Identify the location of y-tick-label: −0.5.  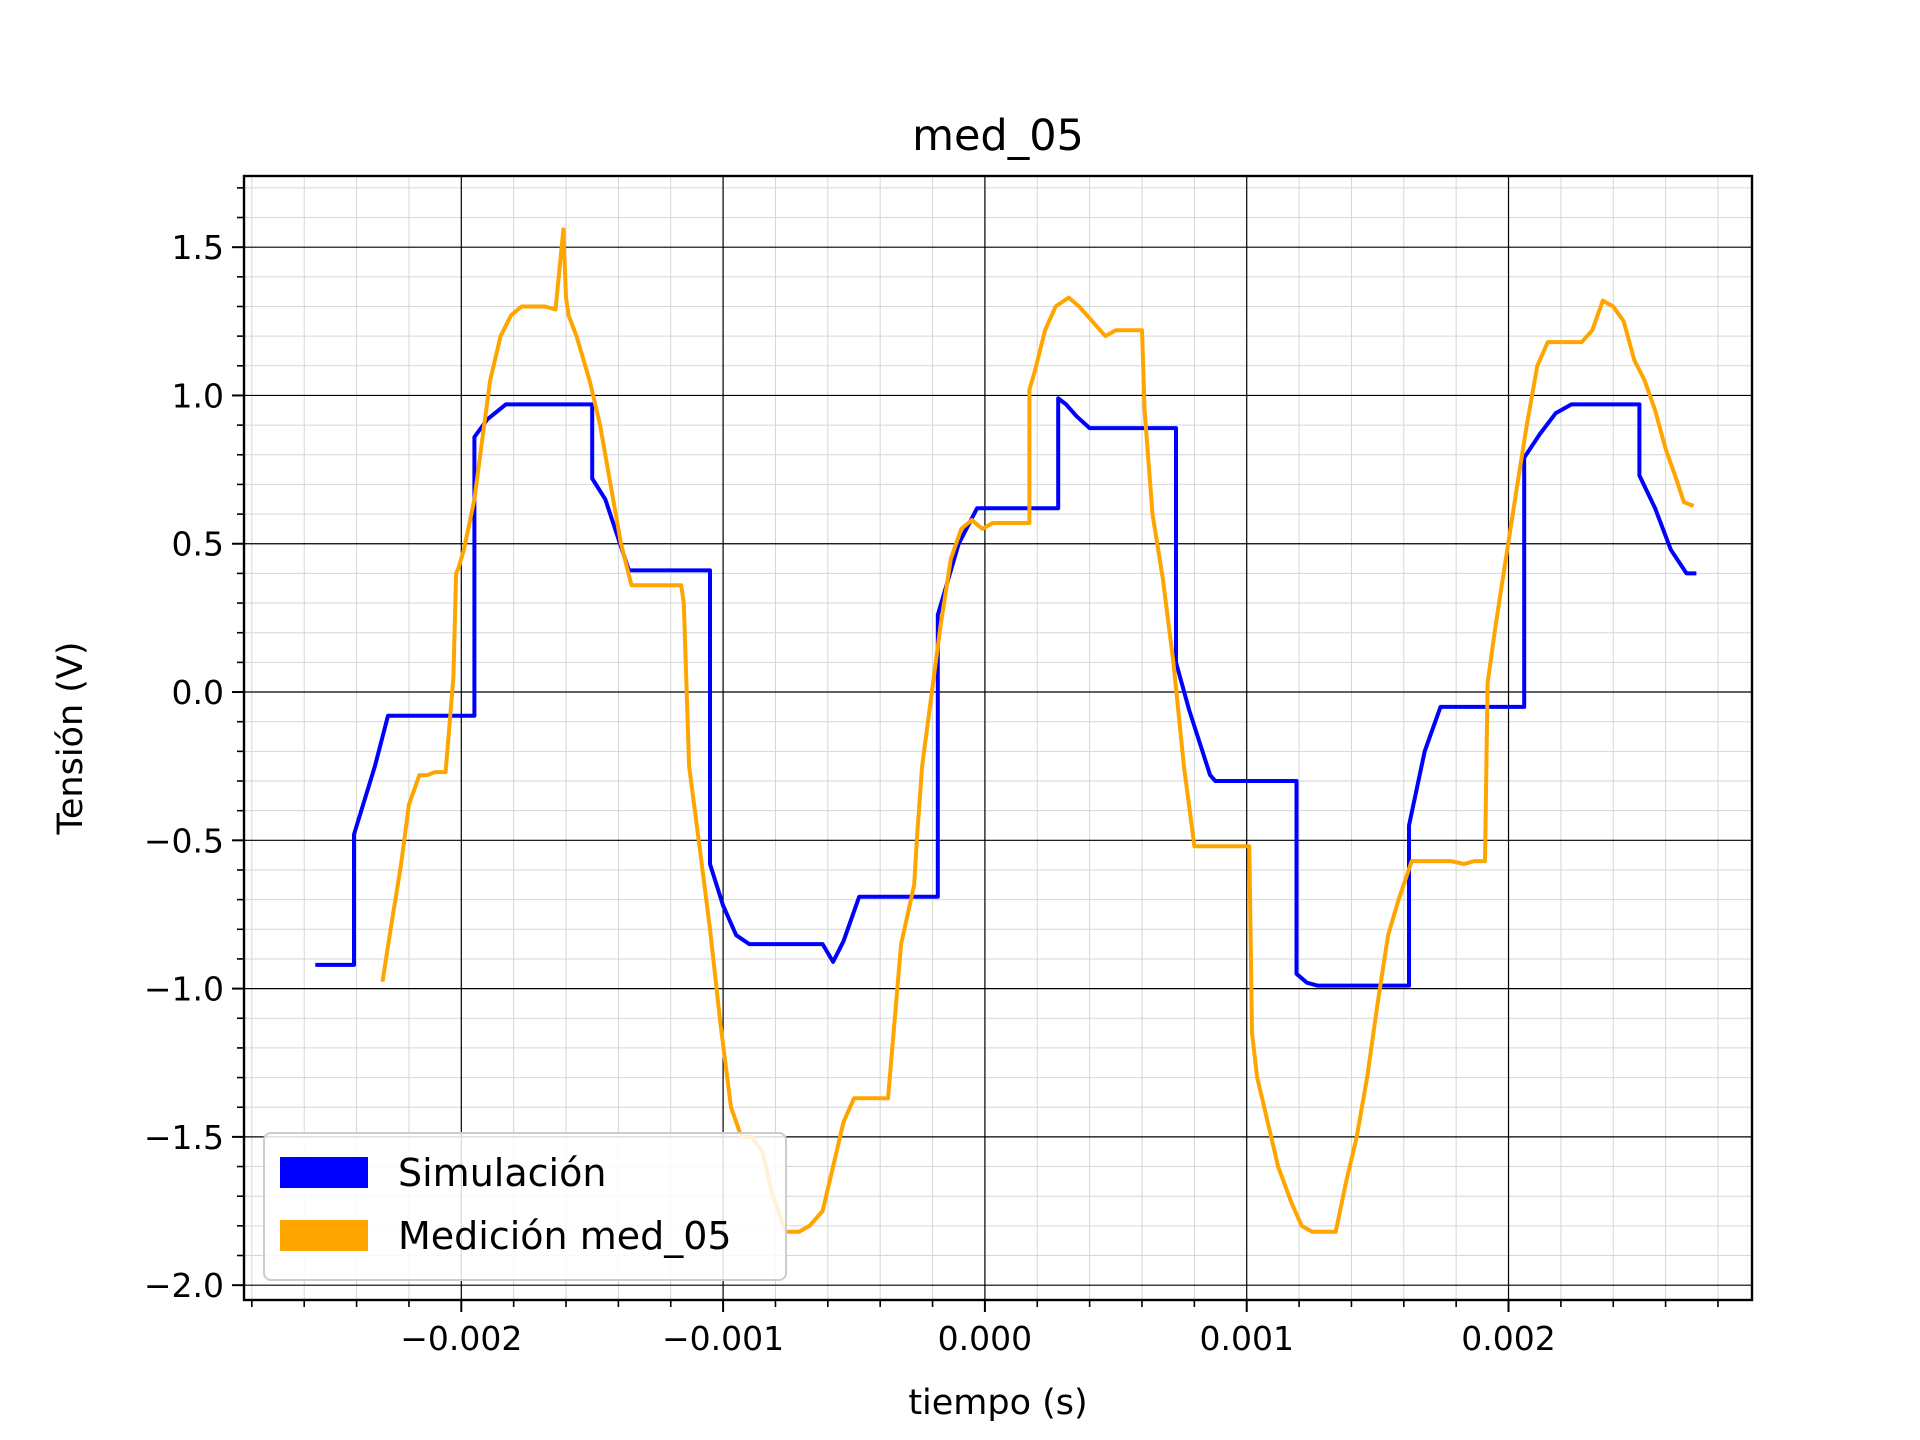
(184, 840).